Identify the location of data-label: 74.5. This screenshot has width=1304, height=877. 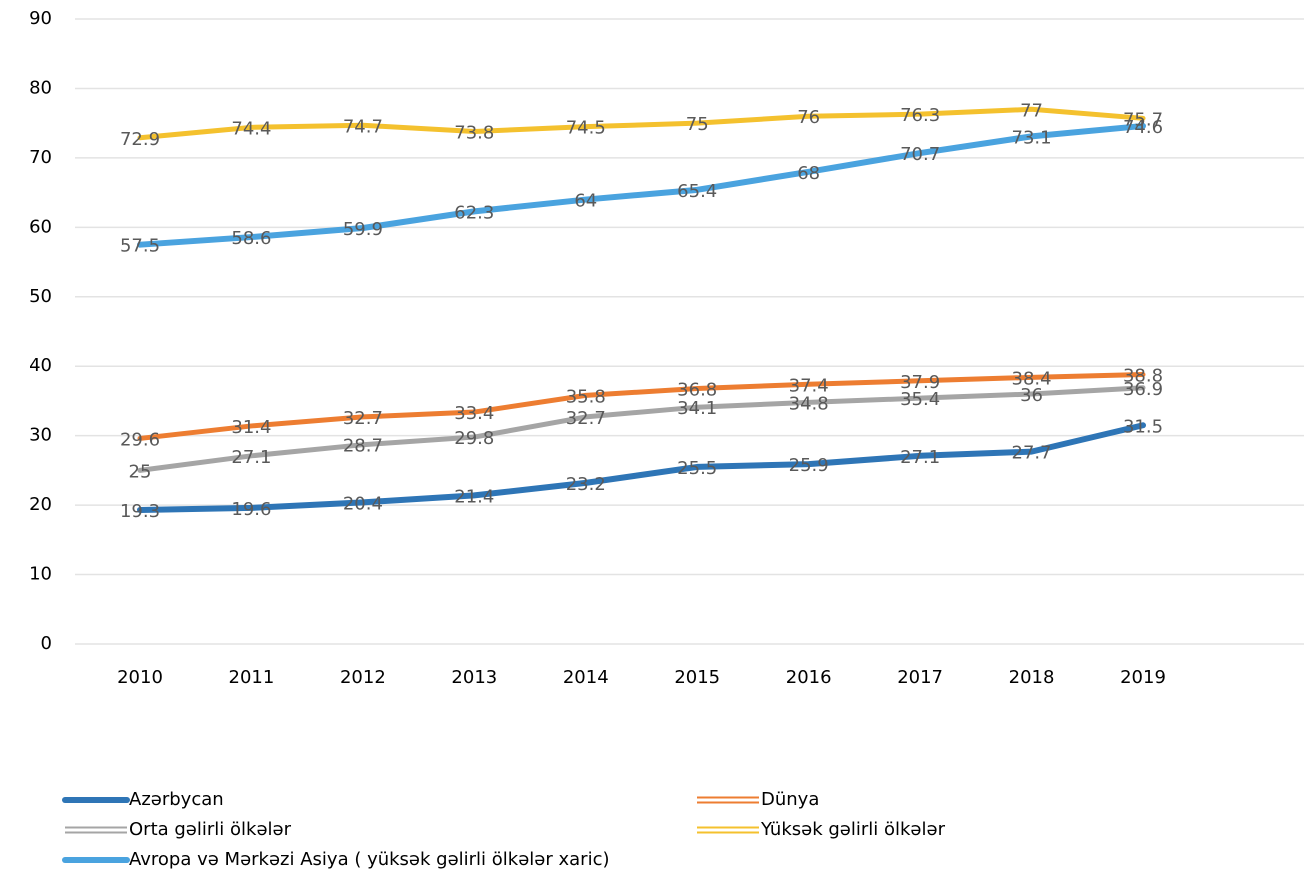
(586, 128).